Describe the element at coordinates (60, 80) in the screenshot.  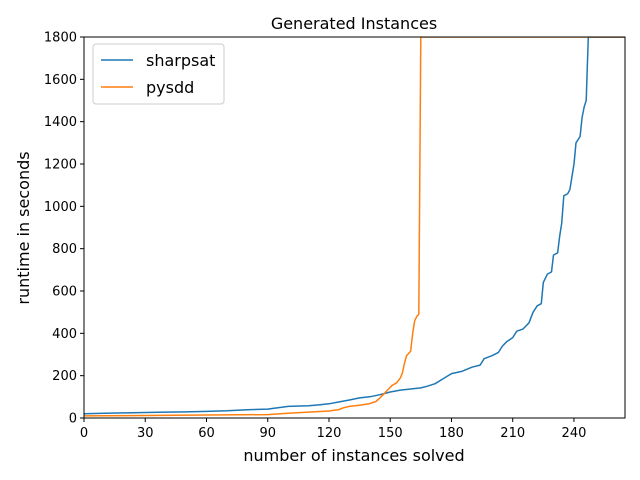
I see `y-tick-label: 1600` at that location.